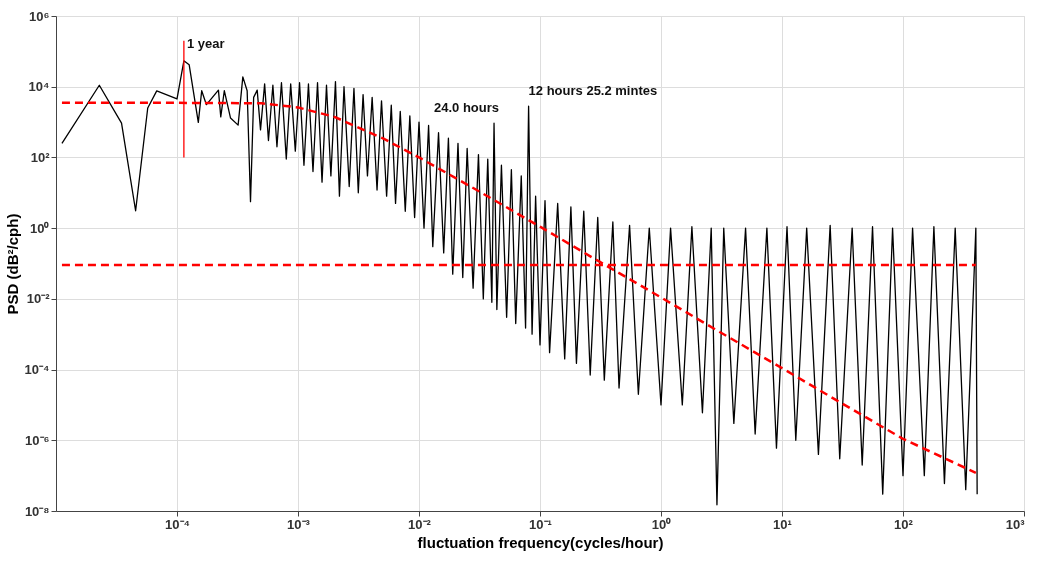  What do you see at coordinates (299, 524) in the screenshot?
I see `x-tick-label: 10⁻³` at bounding box center [299, 524].